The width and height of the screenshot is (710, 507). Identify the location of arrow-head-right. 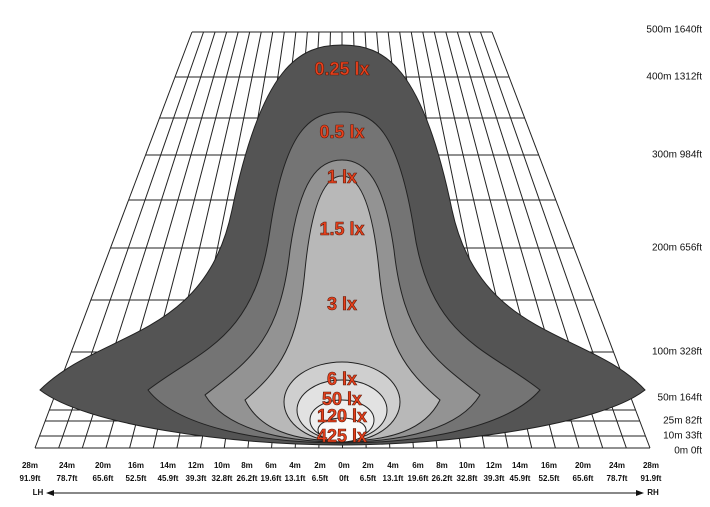
(640, 493).